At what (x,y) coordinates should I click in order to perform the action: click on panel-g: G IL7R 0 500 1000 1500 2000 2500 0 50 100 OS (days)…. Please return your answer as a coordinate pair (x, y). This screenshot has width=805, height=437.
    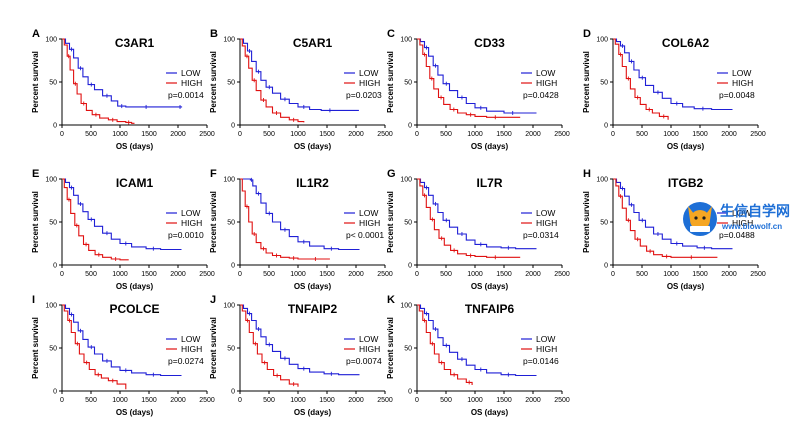
    Looking at the image, I should click on (478, 229).